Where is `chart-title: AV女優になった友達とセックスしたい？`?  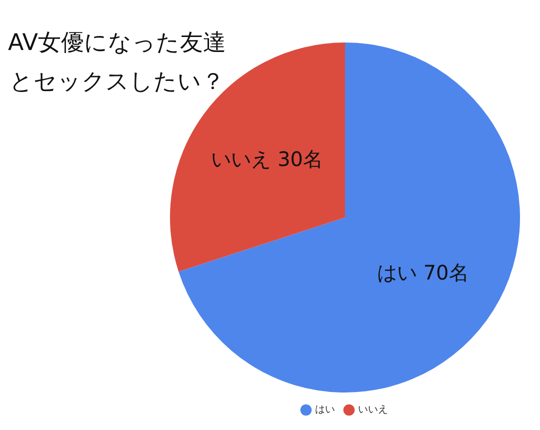
chart-title: AV女優になった友達とセックスしたい？ is located at coordinates (117, 63).